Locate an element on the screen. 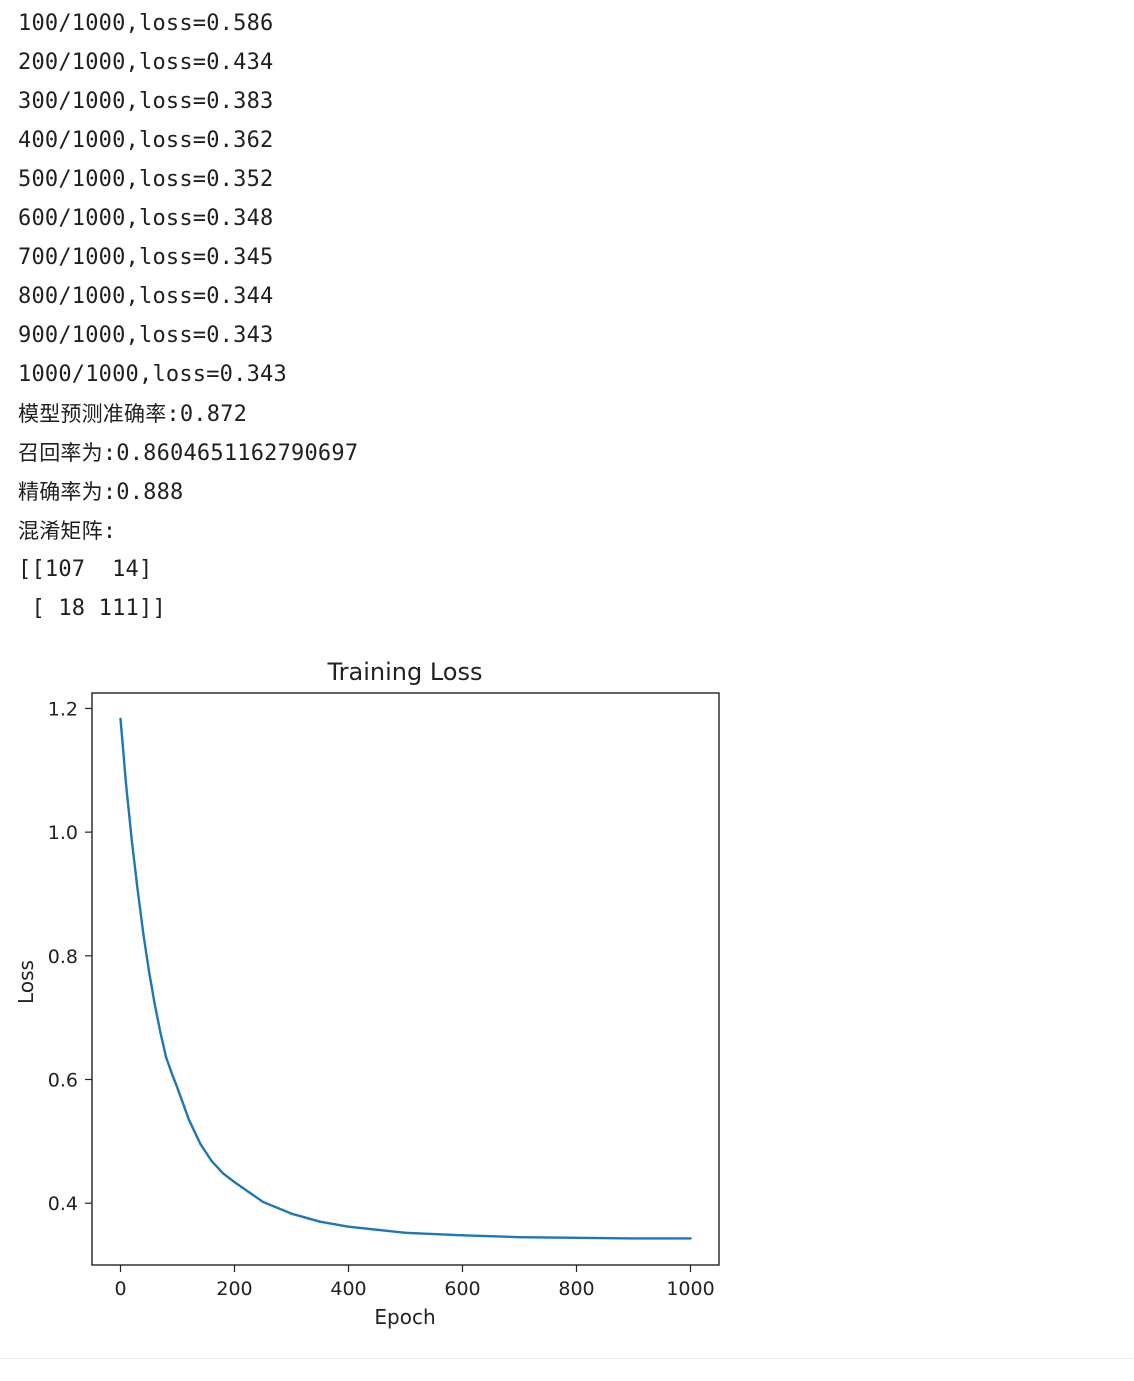  output-line: 800/1000,loss=0.344 is located at coordinates (188, 298).